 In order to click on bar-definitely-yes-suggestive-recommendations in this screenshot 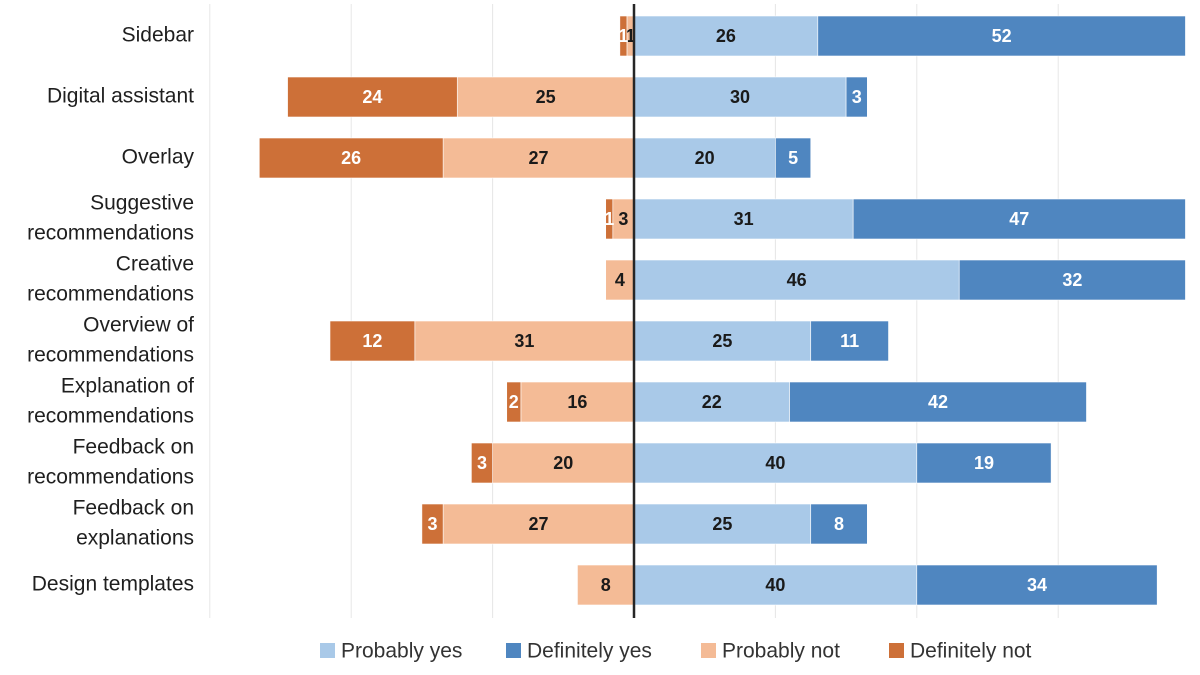, I will do `click(1019, 219)`.